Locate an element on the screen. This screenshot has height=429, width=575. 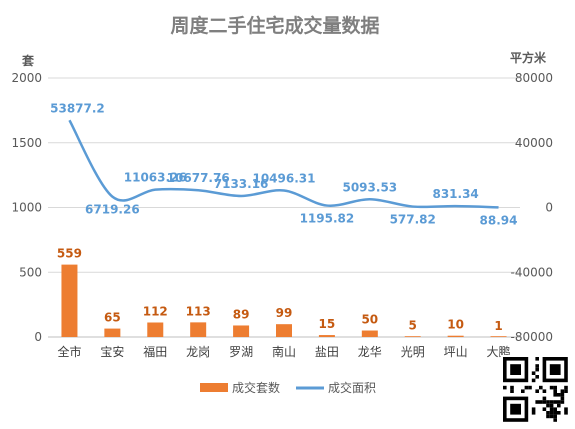
category-label: 福田 is located at coordinates (155, 351).